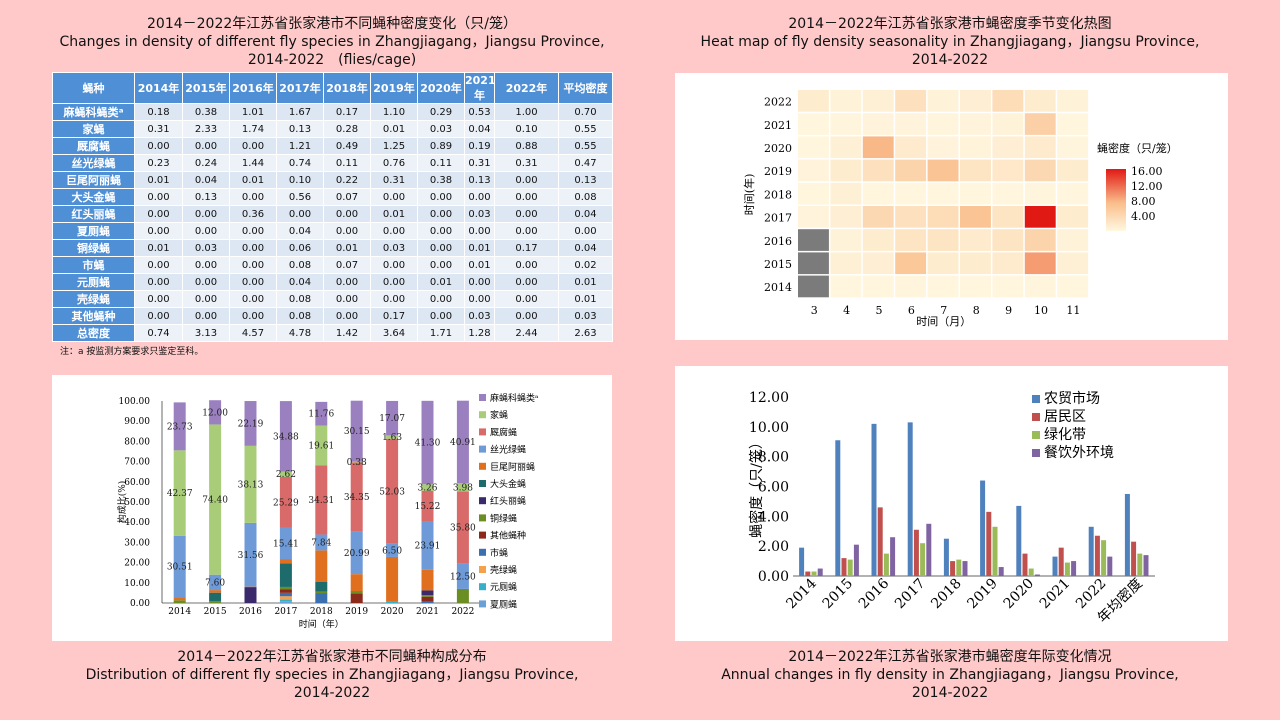 Image resolution: width=1280 pixels, height=720 pixels. Describe the element at coordinates (158, 248) in the screenshot. I see `density-value-cell: 0.01` at that location.